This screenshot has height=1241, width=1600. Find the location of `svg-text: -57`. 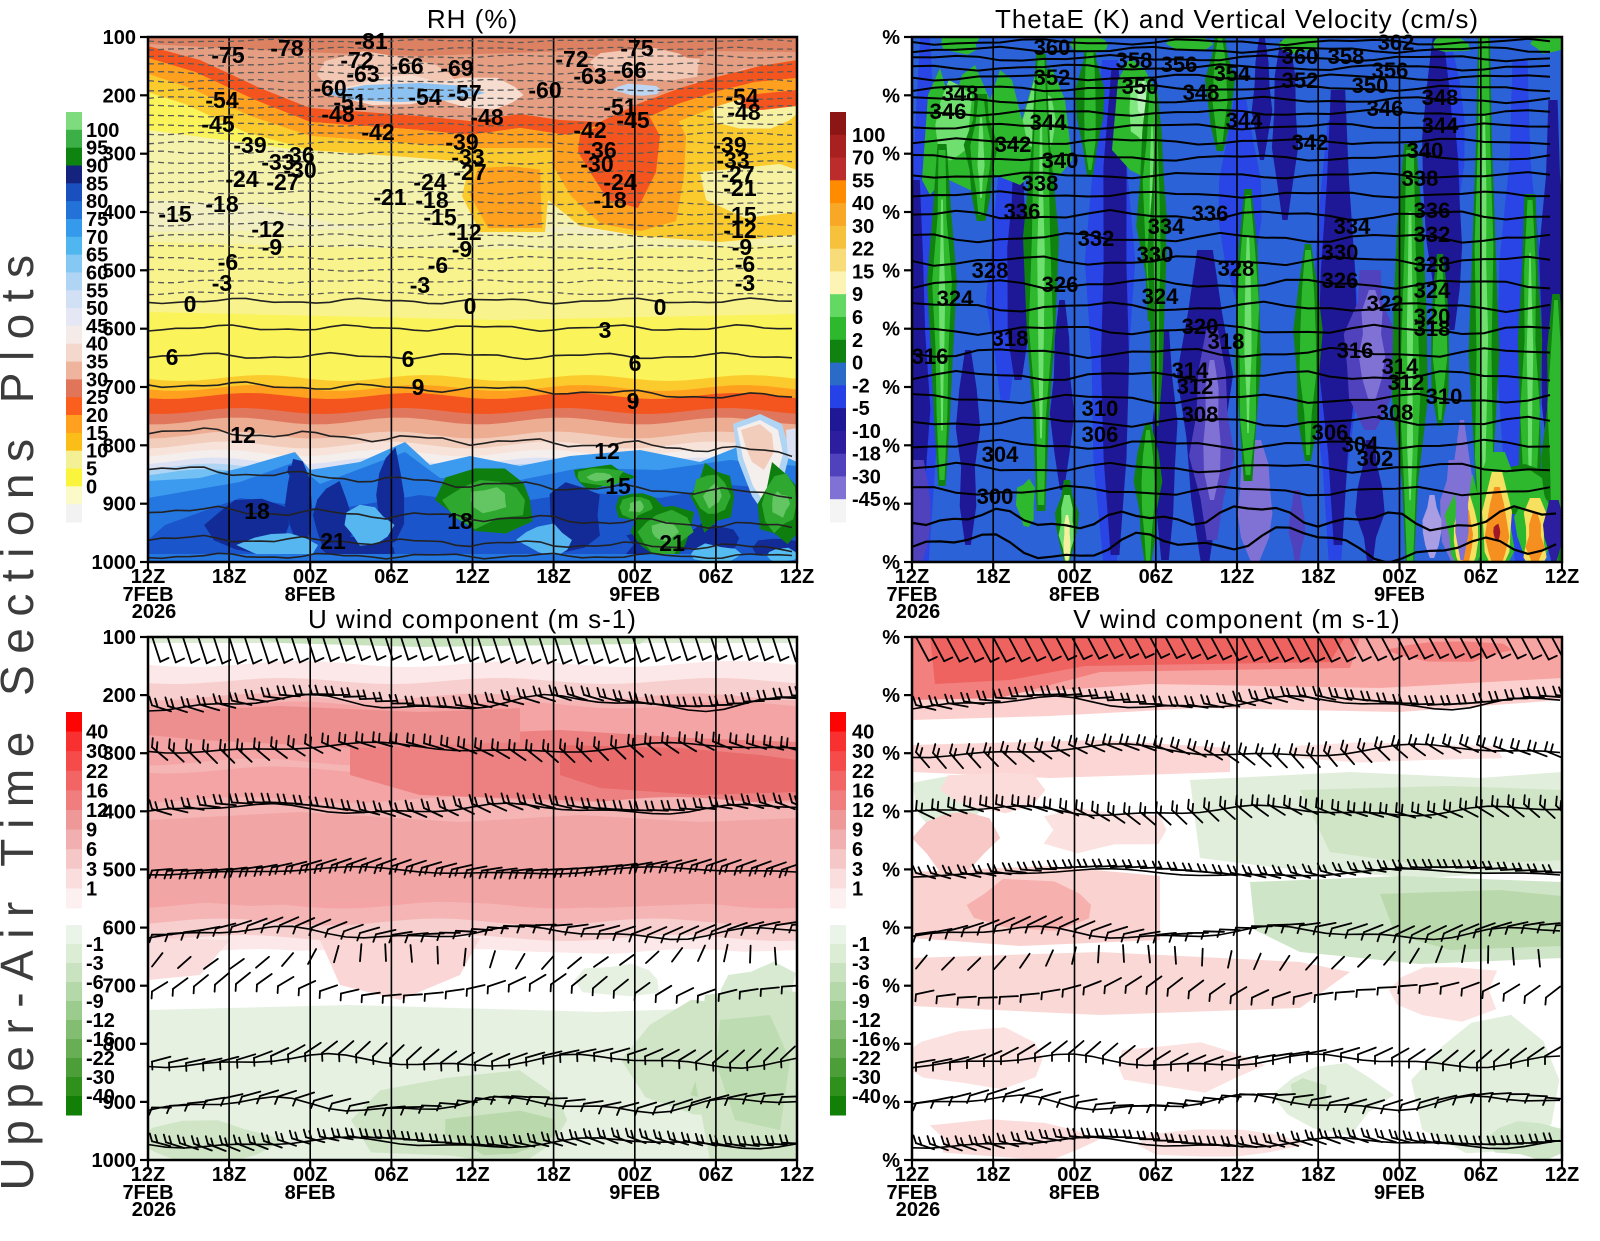

svg-text: -57 is located at coordinates (464, 93).